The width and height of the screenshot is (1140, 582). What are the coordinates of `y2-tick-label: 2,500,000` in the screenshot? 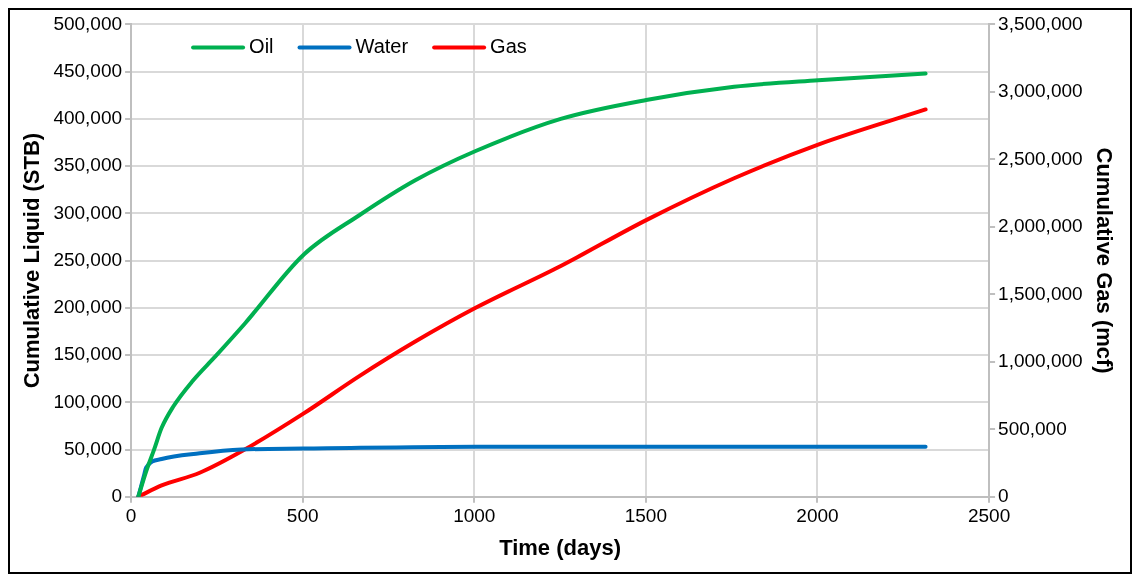 It's located at (1040, 158).